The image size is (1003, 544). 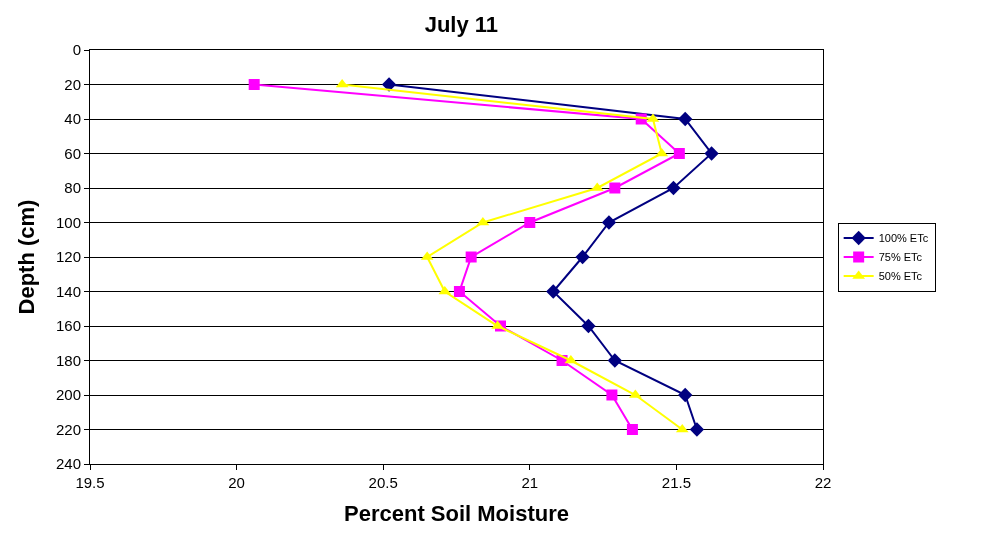 What do you see at coordinates (236, 482) in the screenshot?
I see `x-tick-label: 20` at bounding box center [236, 482].